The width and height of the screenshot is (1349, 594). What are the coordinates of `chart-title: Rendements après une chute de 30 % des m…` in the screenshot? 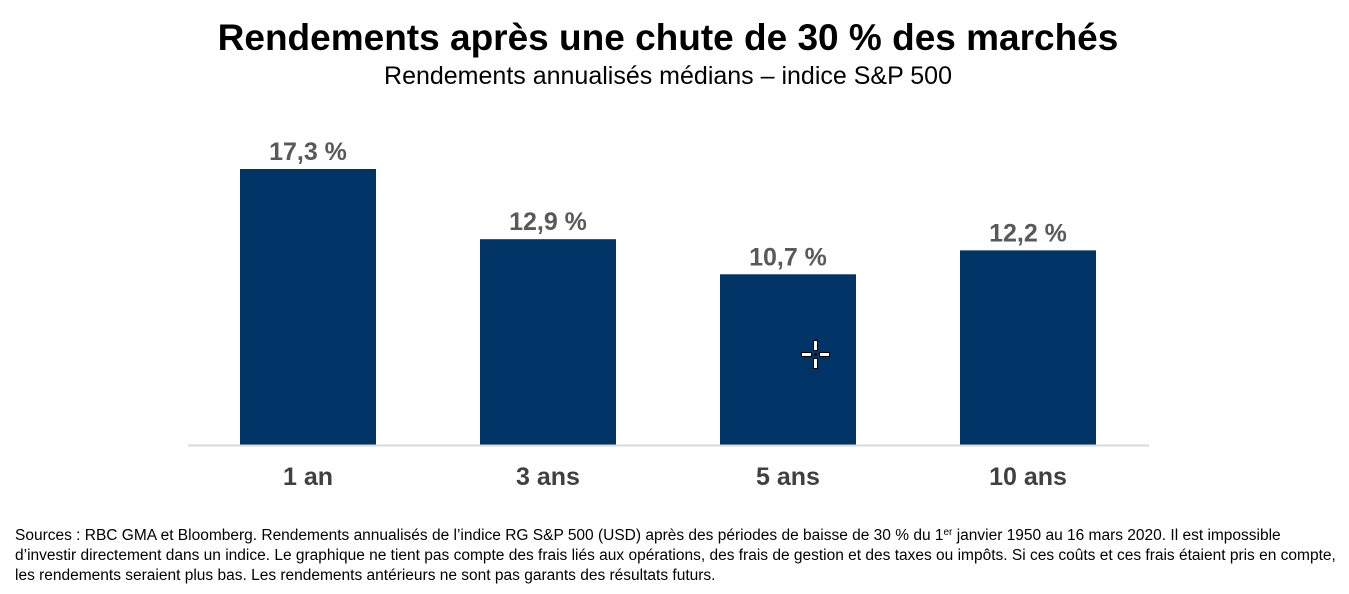 It's located at (668, 37).